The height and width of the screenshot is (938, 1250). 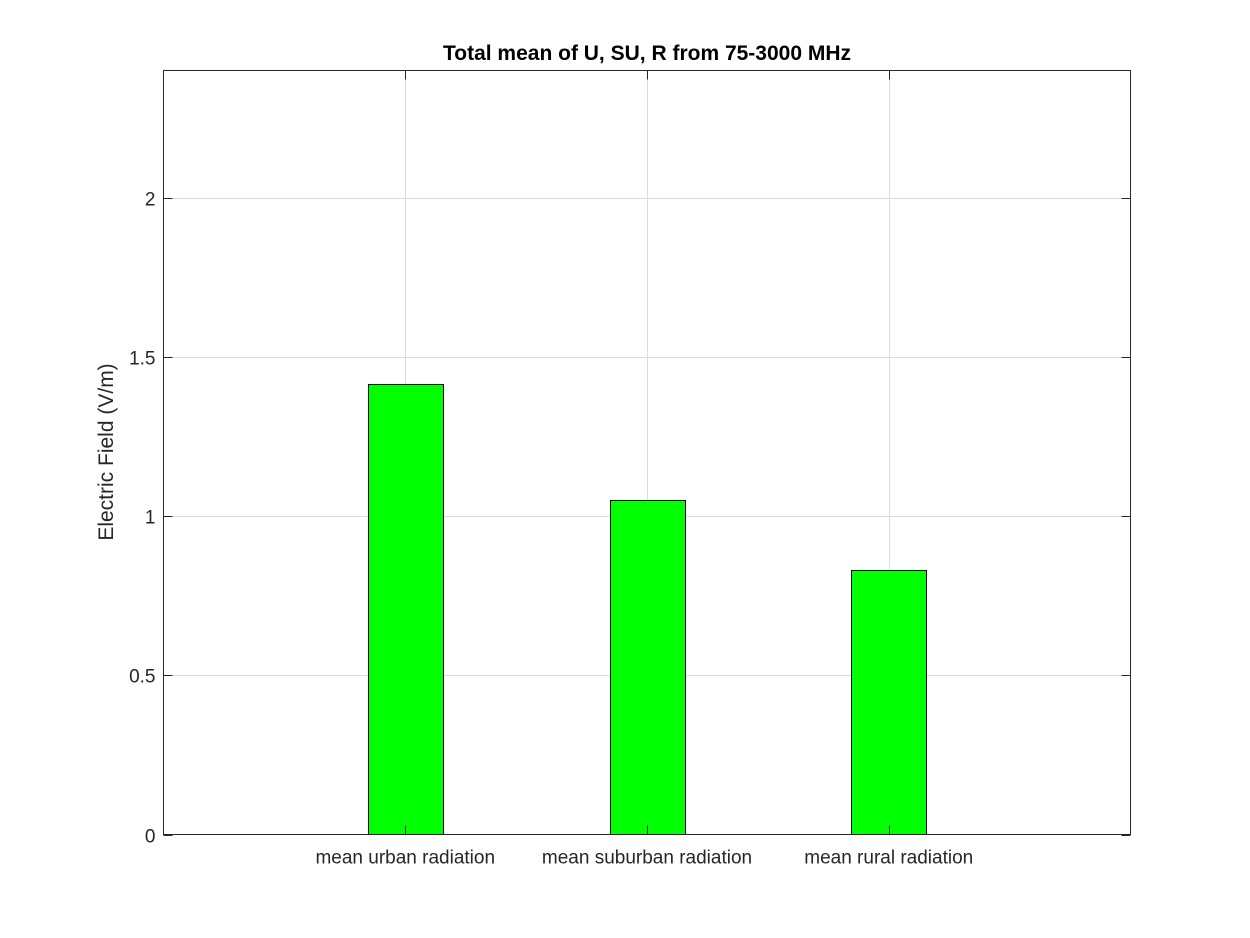 What do you see at coordinates (888, 858) in the screenshot?
I see `x-tick-label: mean rural radiation` at bounding box center [888, 858].